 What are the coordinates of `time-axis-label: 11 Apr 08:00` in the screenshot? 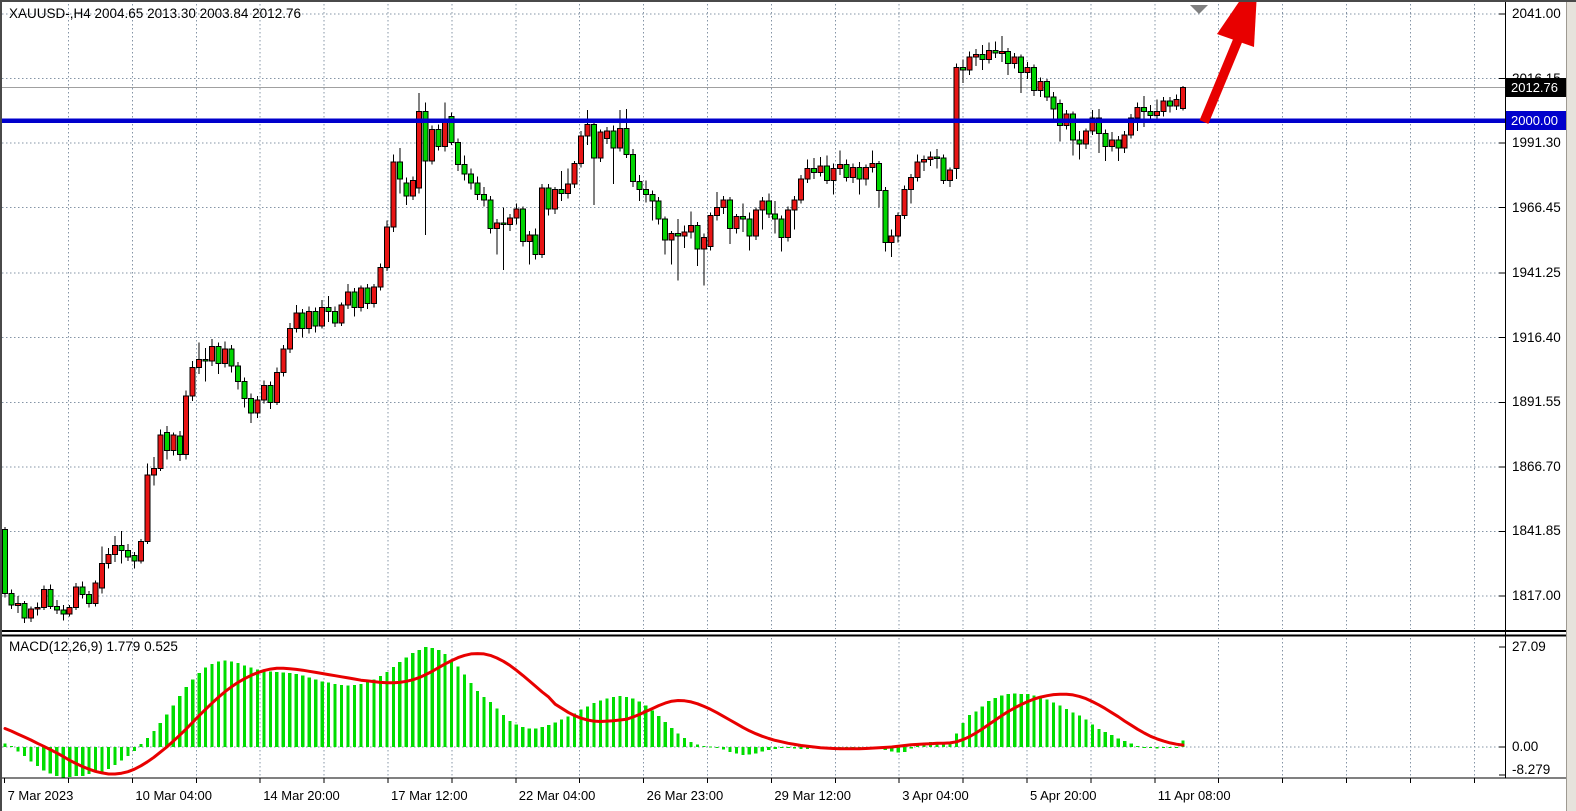 It's located at (1194, 795).